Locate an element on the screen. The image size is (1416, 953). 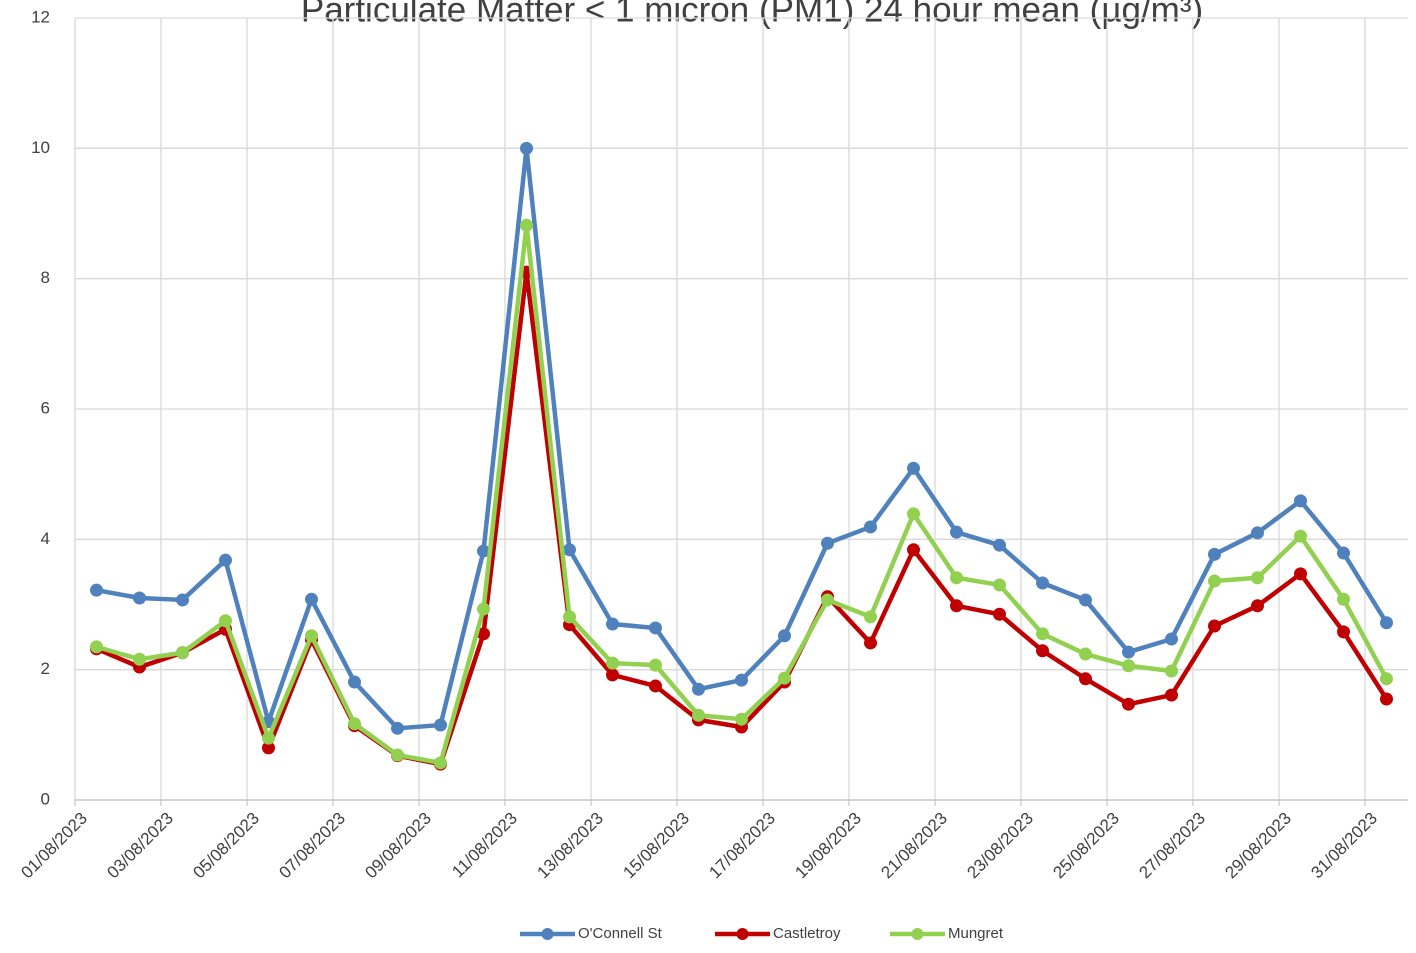
x-tick-label: 07/08/2023 is located at coordinates (312, 846).